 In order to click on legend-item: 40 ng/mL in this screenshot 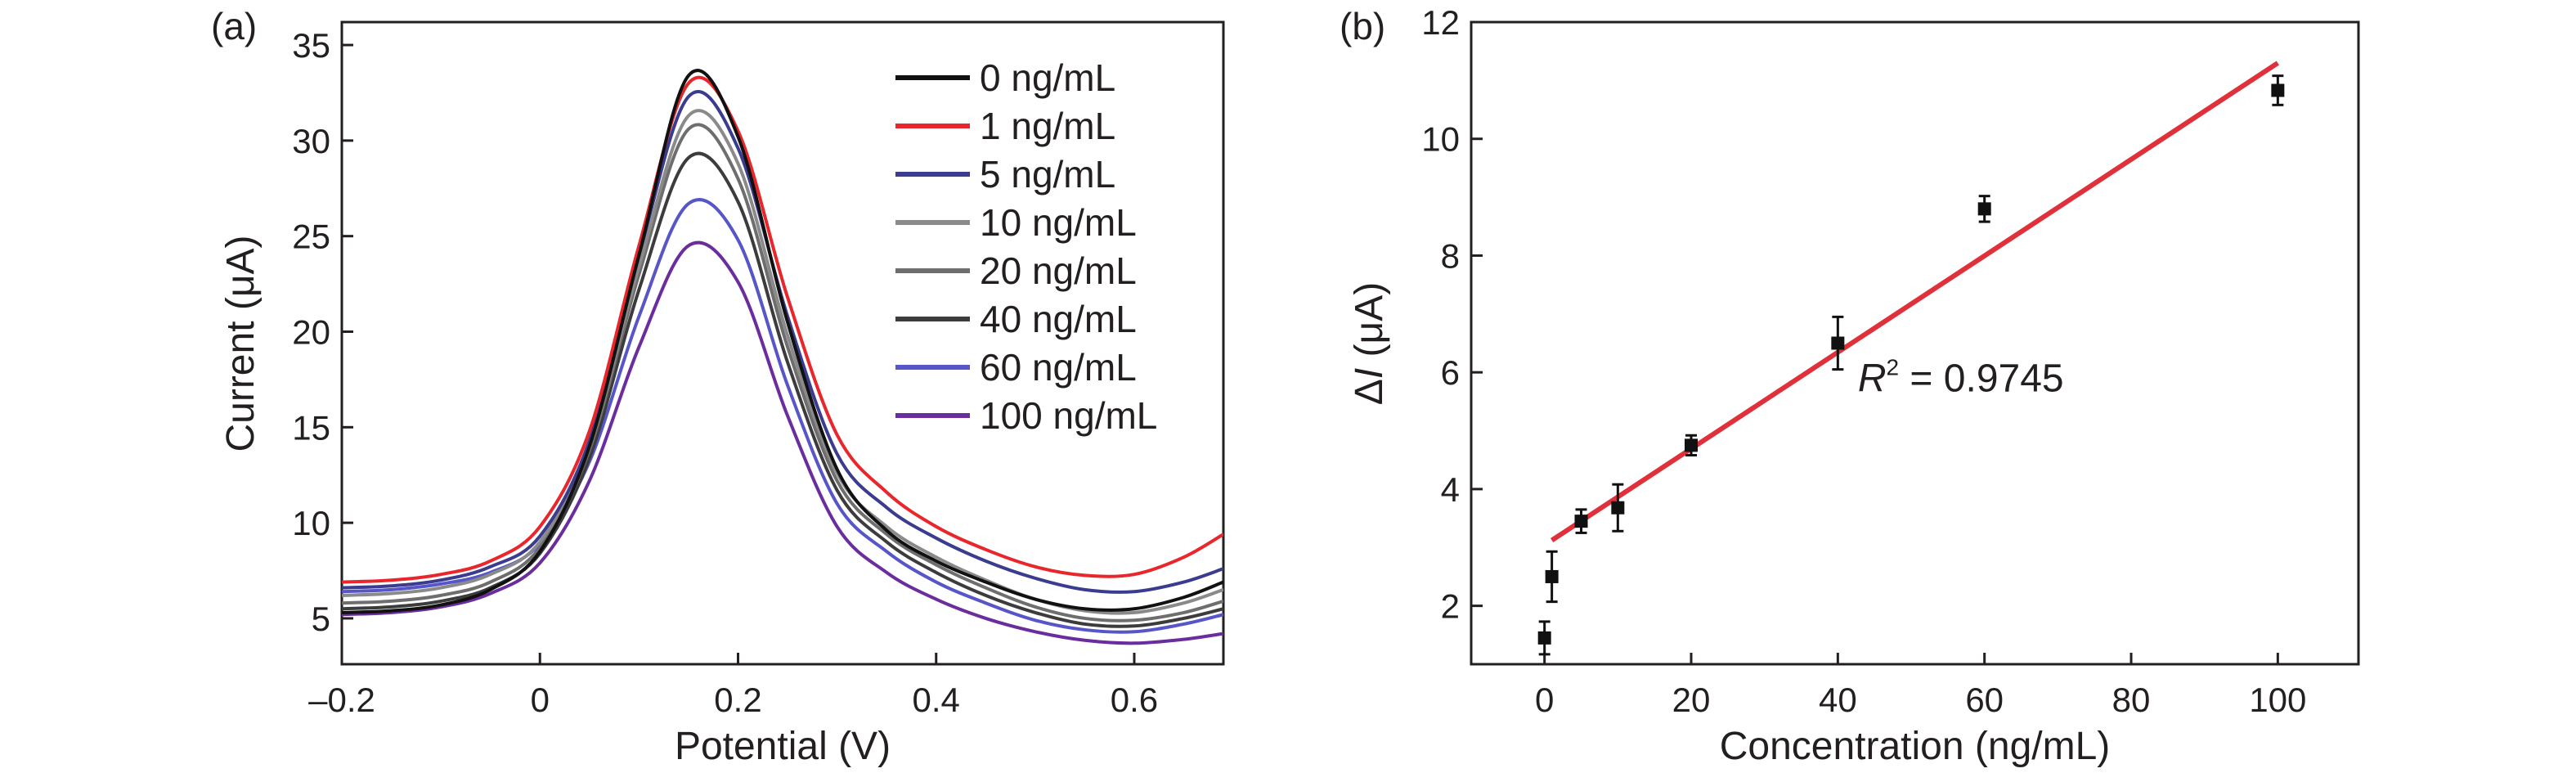, I will do `click(1016, 319)`.